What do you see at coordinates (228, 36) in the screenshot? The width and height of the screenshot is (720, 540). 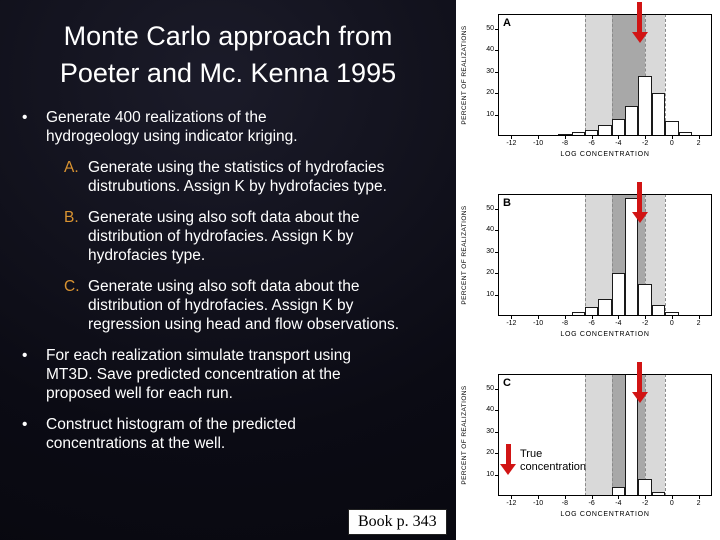 I see `slide-title-line-1: Monte Carlo approach from` at bounding box center [228, 36].